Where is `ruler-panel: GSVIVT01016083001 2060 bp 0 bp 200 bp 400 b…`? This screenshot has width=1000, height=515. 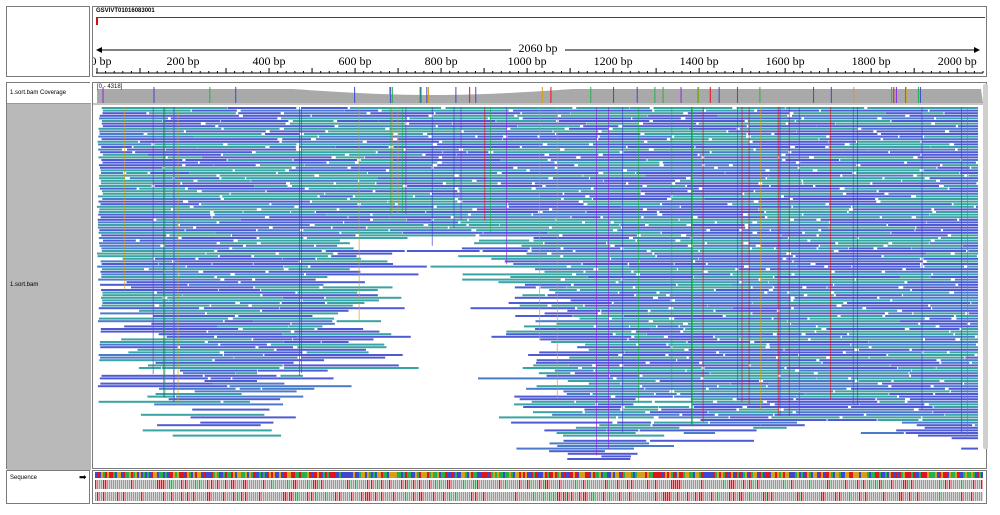
ruler-panel: GSVIVT01016083001 2060 bp 0 bp 200 bp 400 b… is located at coordinates (539, 41).